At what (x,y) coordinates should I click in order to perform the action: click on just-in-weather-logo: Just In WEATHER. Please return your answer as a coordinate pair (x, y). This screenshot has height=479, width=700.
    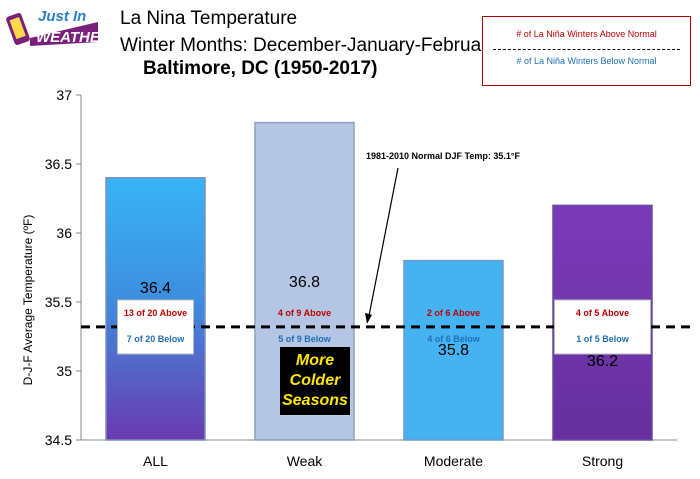
    Looking at the image, I should click on (61, 31).